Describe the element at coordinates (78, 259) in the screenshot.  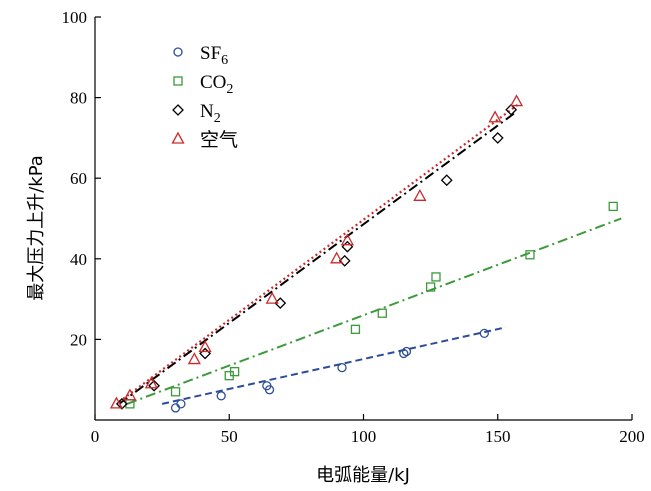
I see `y-tick-label: 40` at that location.